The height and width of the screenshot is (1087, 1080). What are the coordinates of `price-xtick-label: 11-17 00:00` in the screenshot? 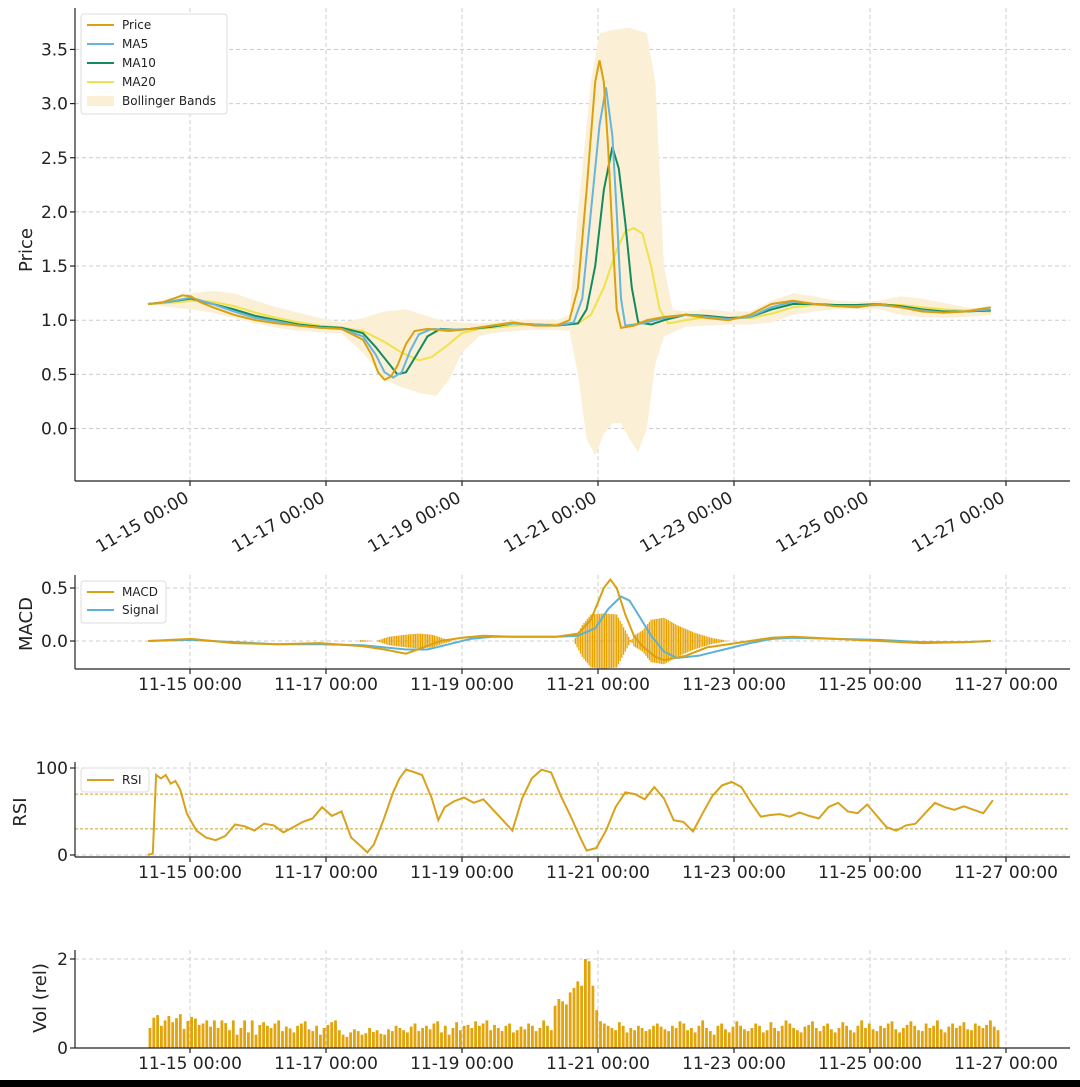 It's located at (279, 522).